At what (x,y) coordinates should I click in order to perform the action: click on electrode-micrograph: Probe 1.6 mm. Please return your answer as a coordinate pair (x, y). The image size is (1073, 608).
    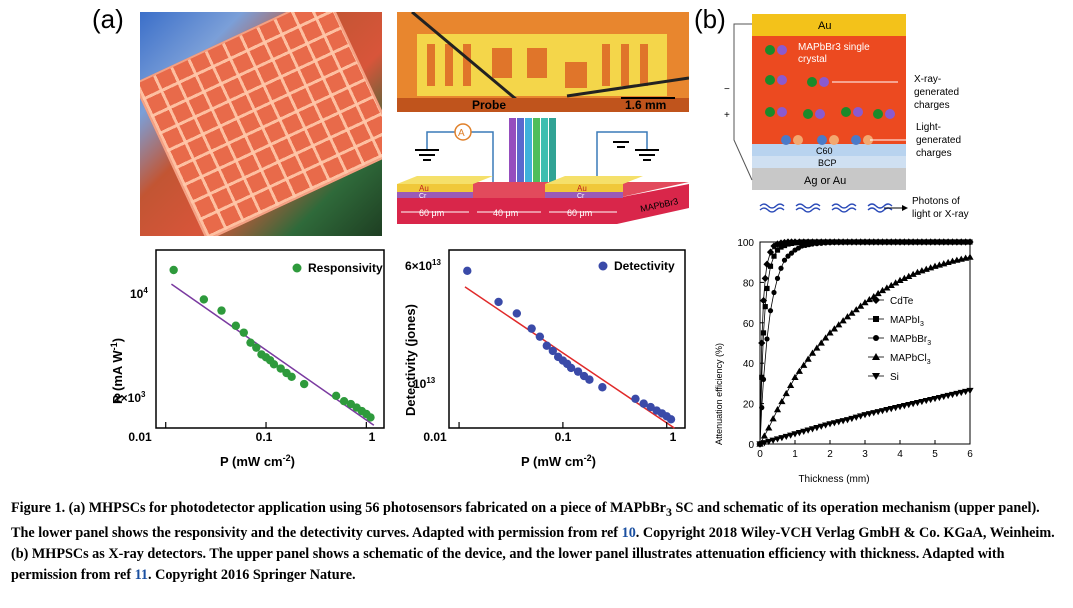
    Looking at the image, I should click on (543, 62).